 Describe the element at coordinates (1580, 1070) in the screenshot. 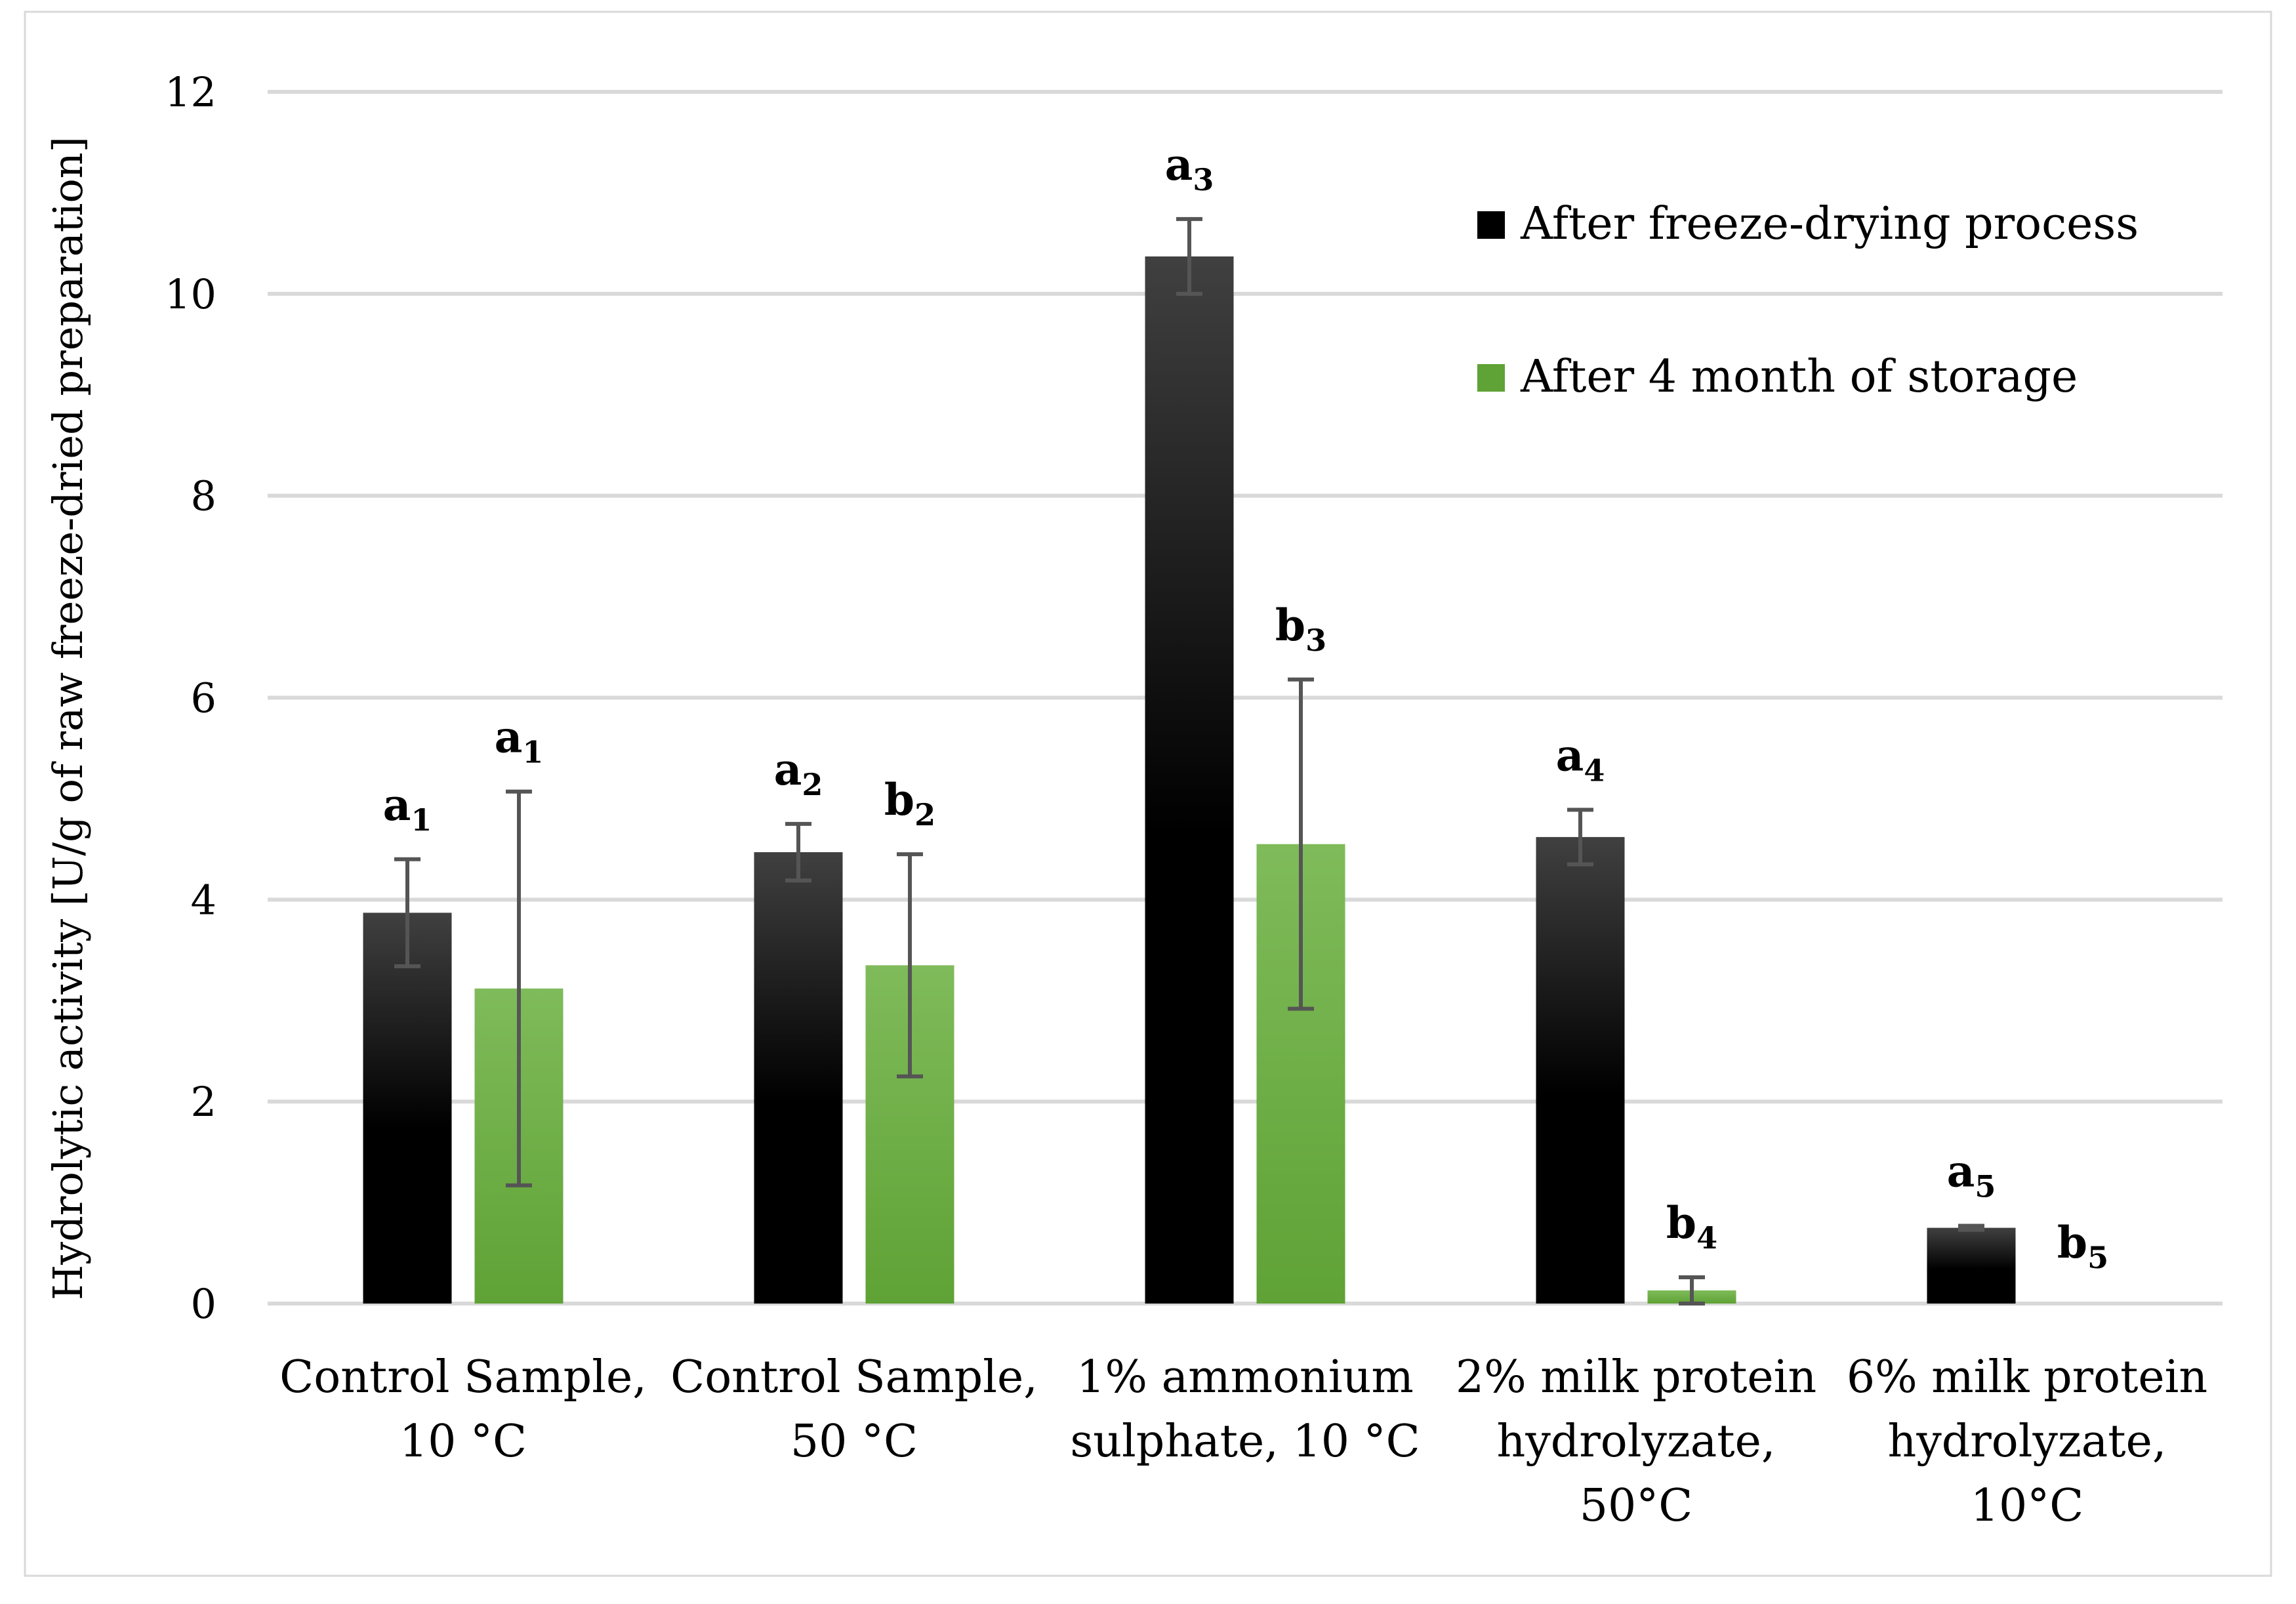

I see `bar-series1-cat4` at that location.